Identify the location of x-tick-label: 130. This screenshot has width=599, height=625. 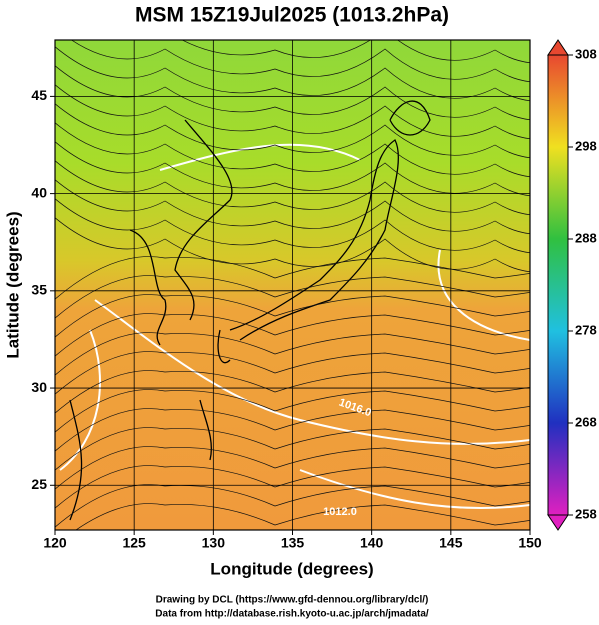
(214, 543).